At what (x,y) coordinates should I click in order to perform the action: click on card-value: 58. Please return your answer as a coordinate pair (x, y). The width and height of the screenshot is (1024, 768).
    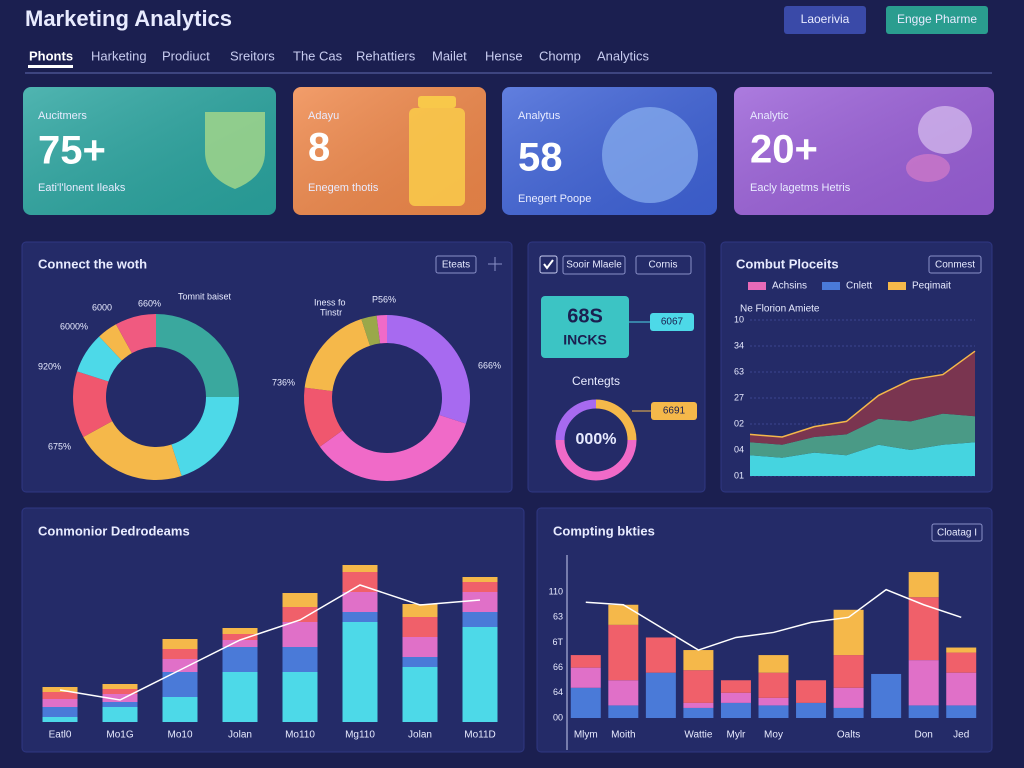
    Looking at the image, I should click on (540, 158).